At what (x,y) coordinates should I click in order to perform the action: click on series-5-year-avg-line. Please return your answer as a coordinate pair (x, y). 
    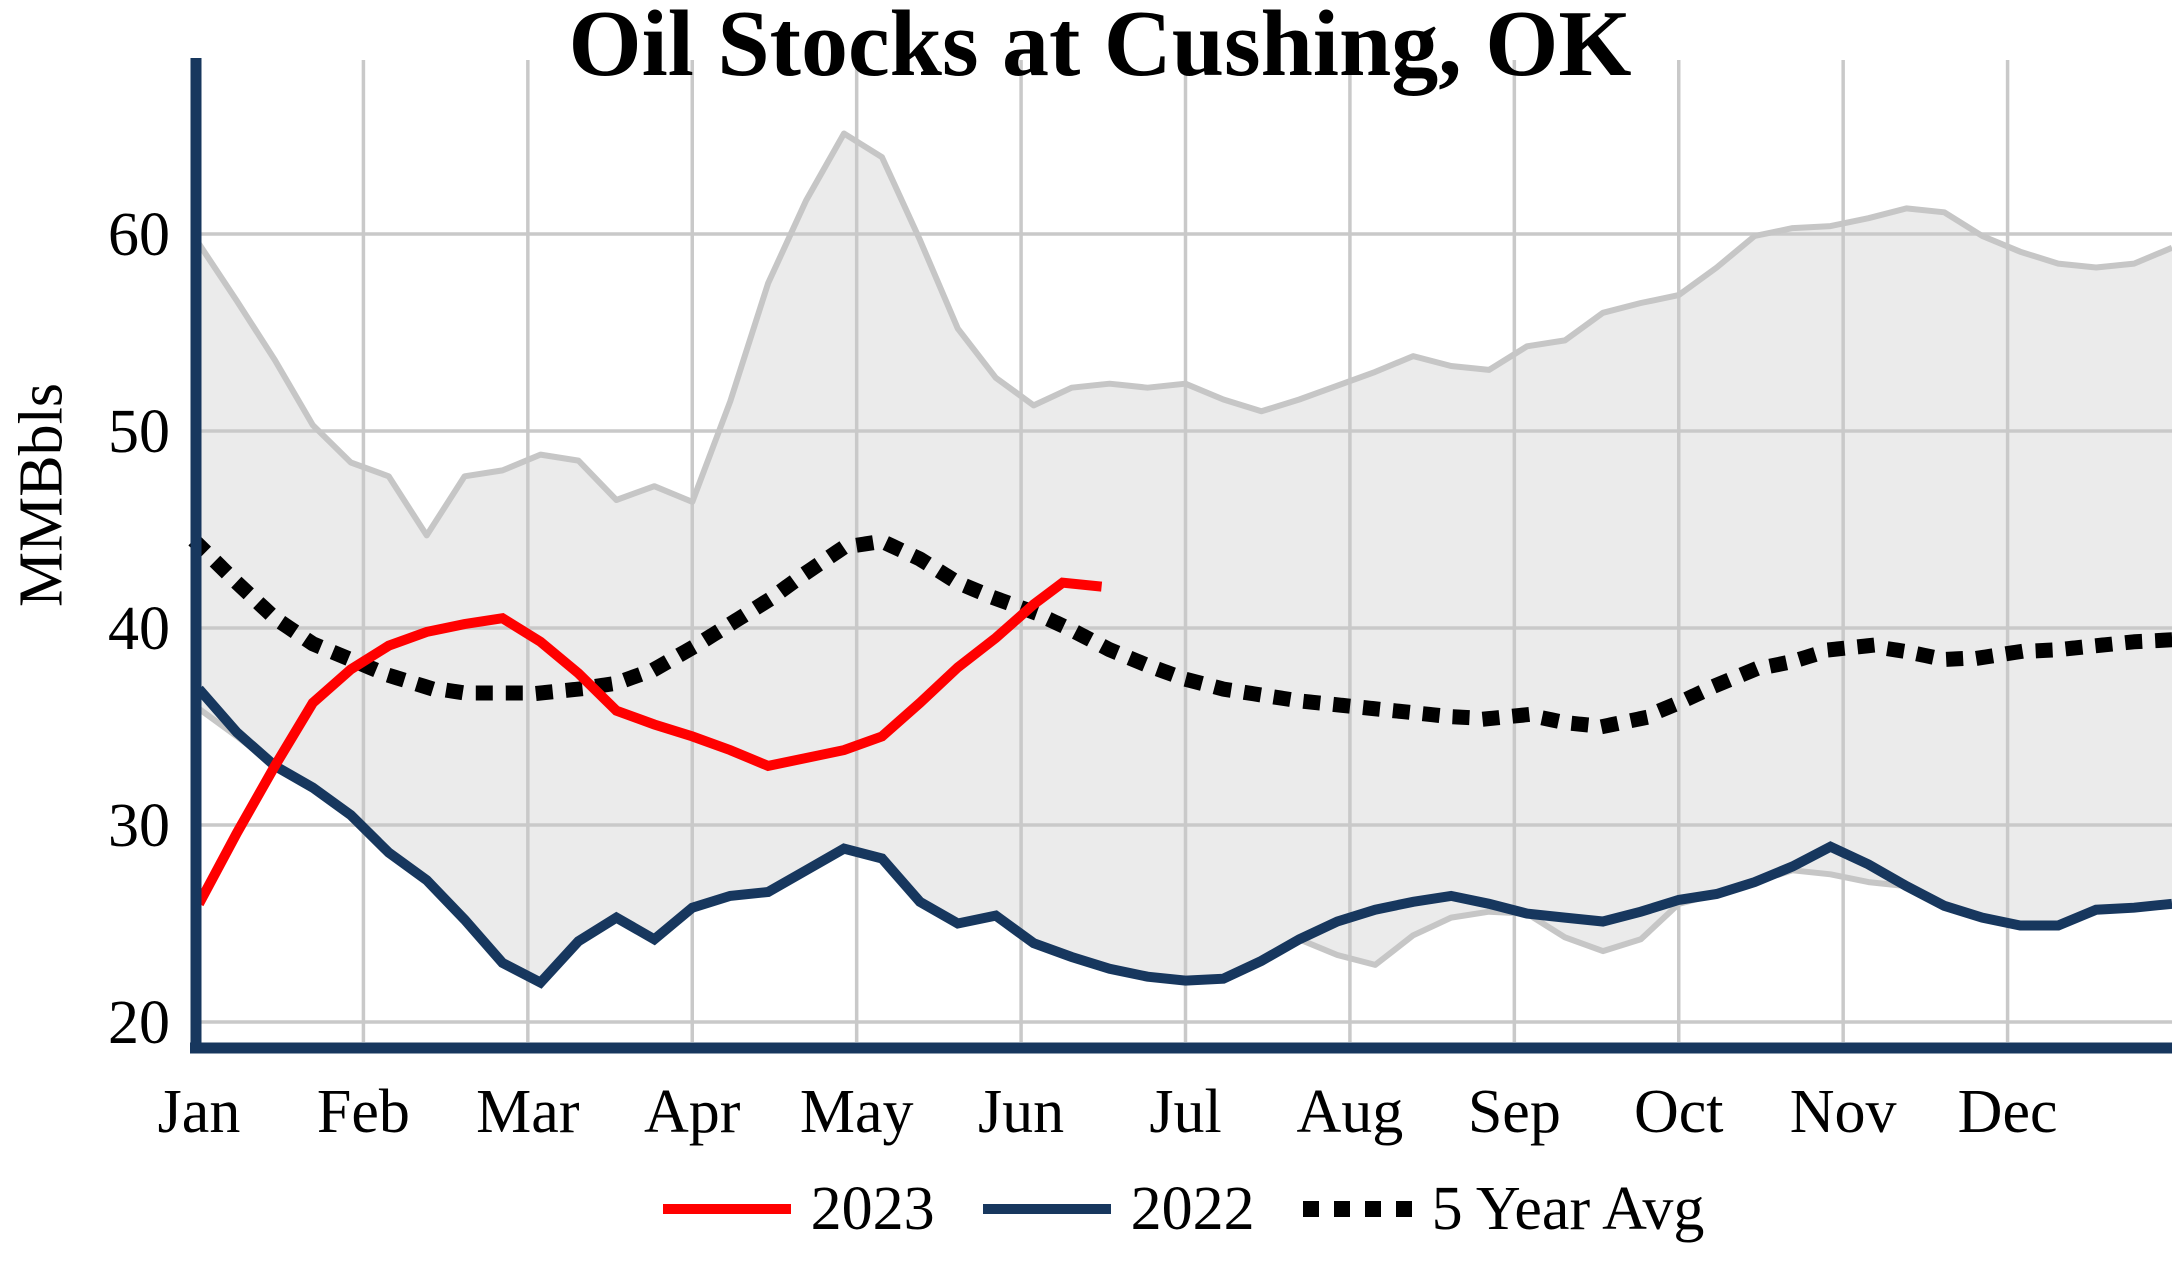
    Looking at the image, I should click on (1180, 633).